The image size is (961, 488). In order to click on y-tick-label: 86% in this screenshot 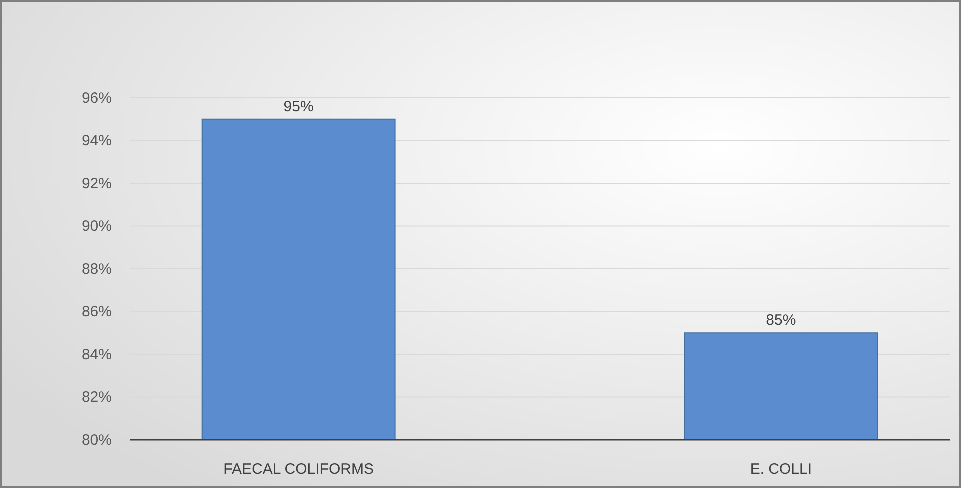, I will do `click(97, 312)`.